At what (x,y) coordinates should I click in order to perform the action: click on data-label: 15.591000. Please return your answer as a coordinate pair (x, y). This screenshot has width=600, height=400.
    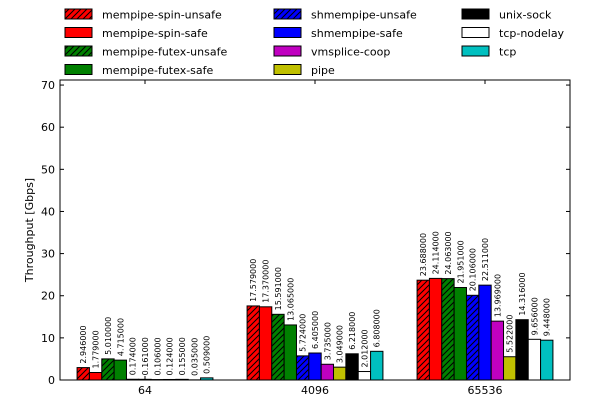
    Looking at the image, I should click on (278, 288).